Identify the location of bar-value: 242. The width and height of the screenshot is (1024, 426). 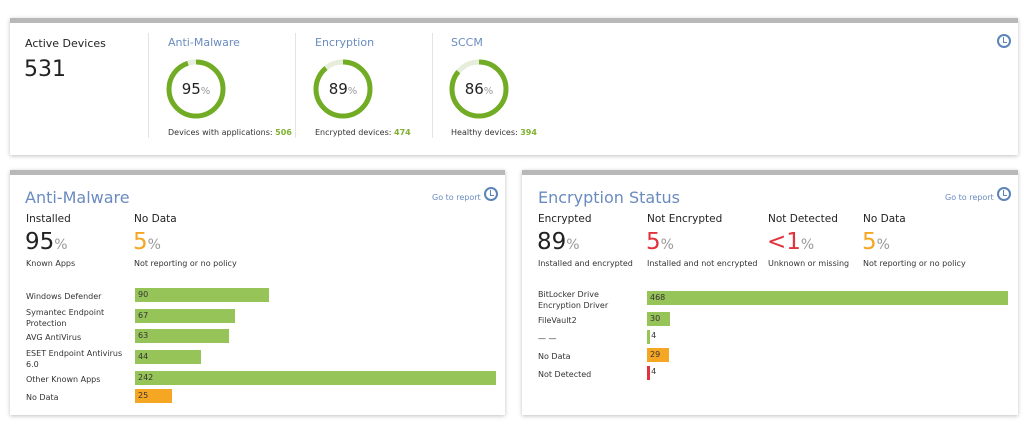
(146, 377).